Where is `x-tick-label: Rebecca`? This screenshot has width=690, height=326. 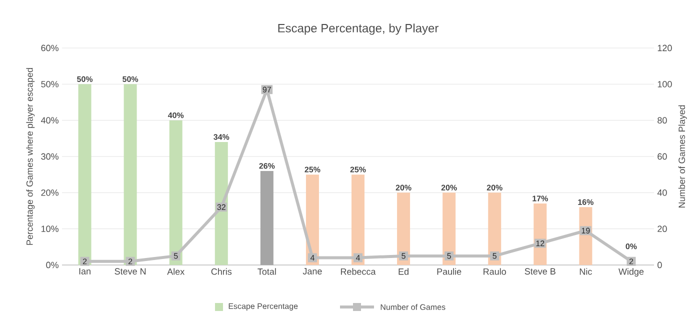 x-tick-label: Rebecca is located at coordinates (358, 271).